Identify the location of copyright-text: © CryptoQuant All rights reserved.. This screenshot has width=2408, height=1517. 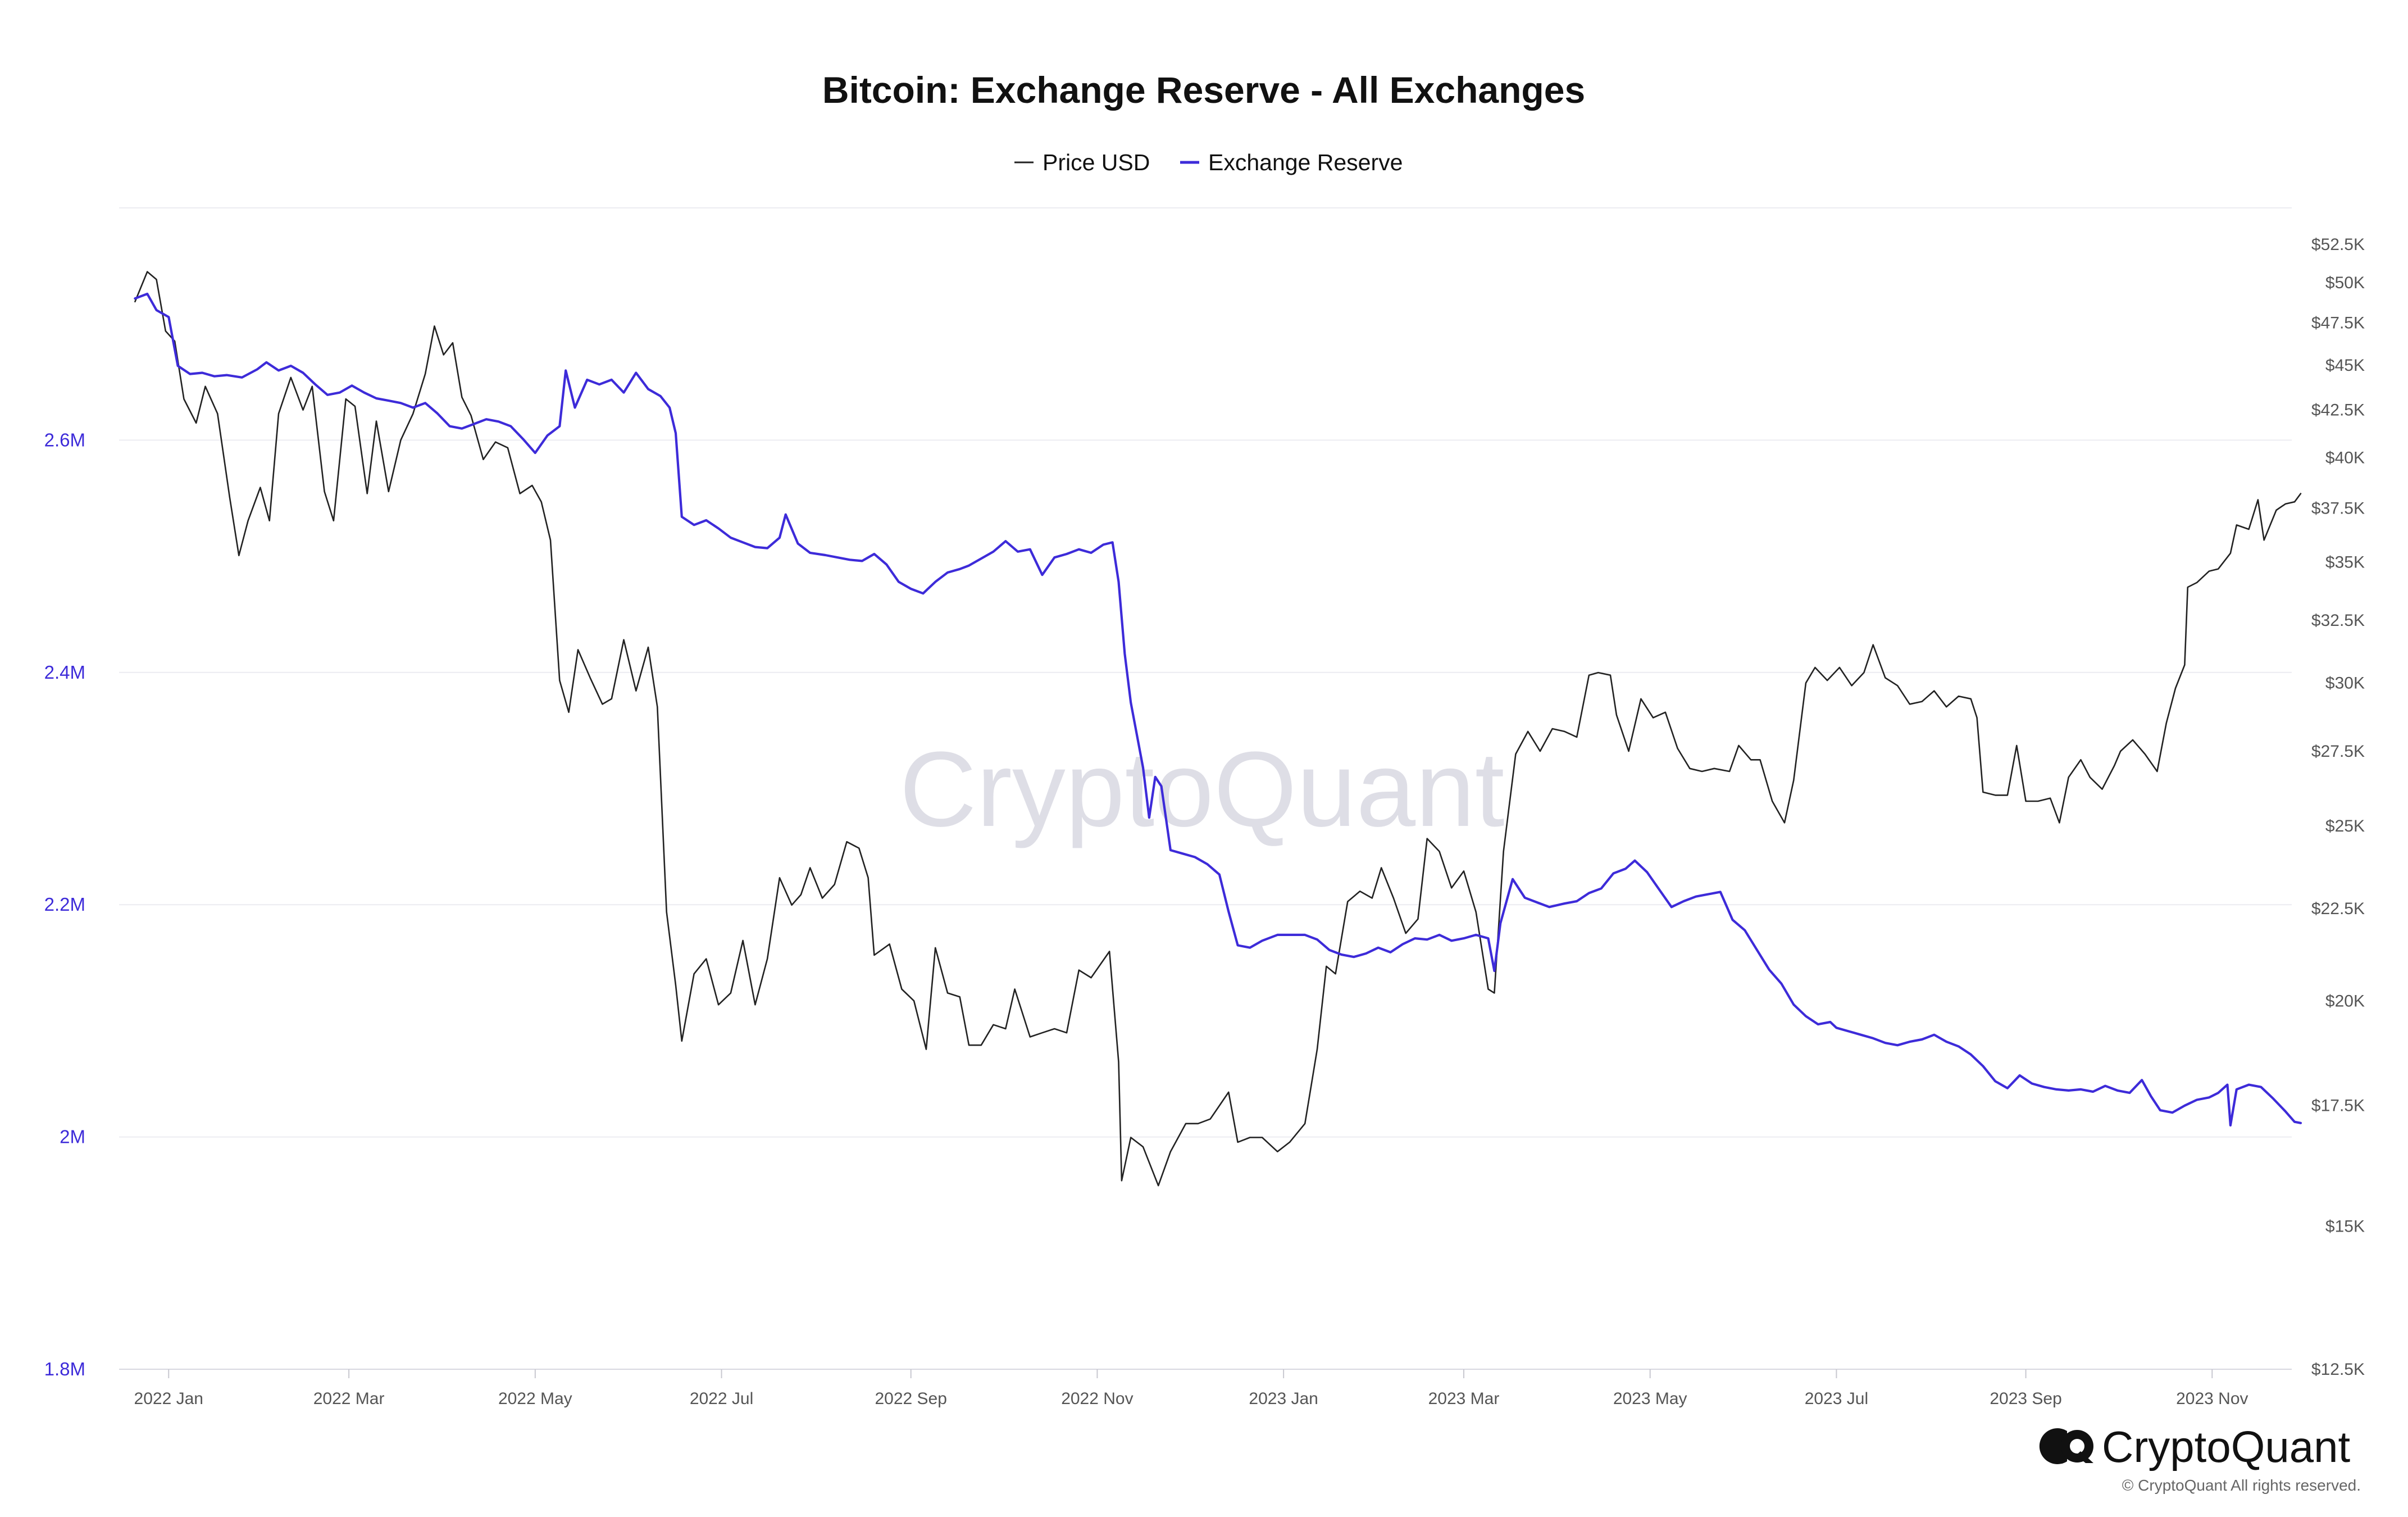
(2241, 1485).